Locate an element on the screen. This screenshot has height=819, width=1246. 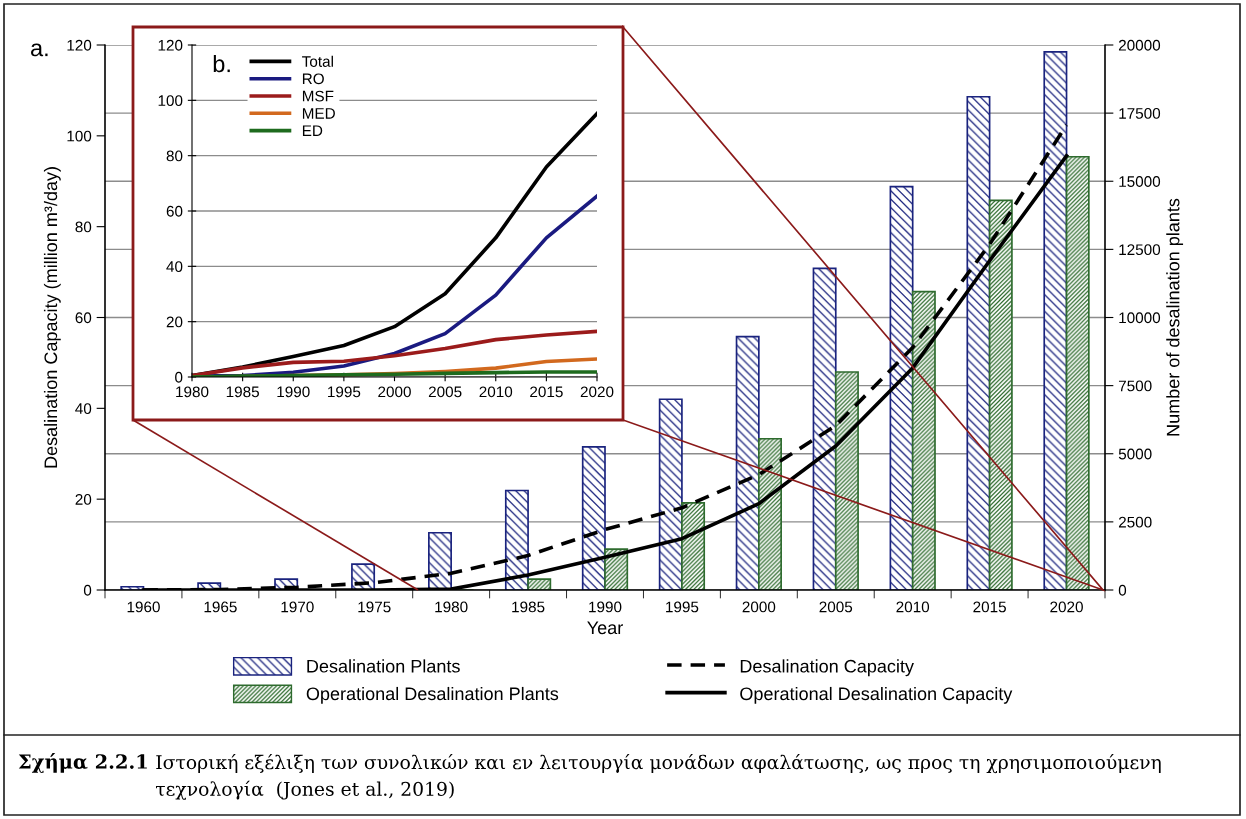
y2-tick-label: 5000 is located at coordinates (1135, 454).